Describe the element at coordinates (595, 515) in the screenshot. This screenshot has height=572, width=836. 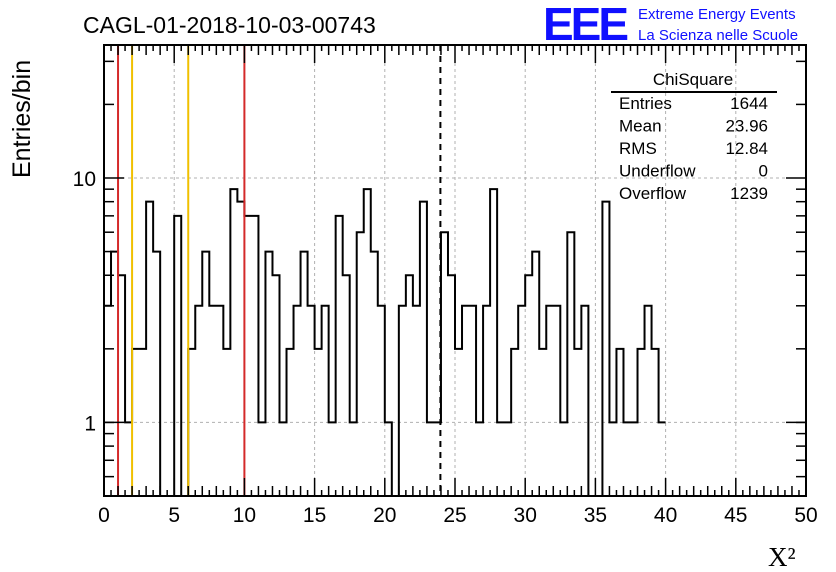
I see `x-tick-label: 35` at that location.